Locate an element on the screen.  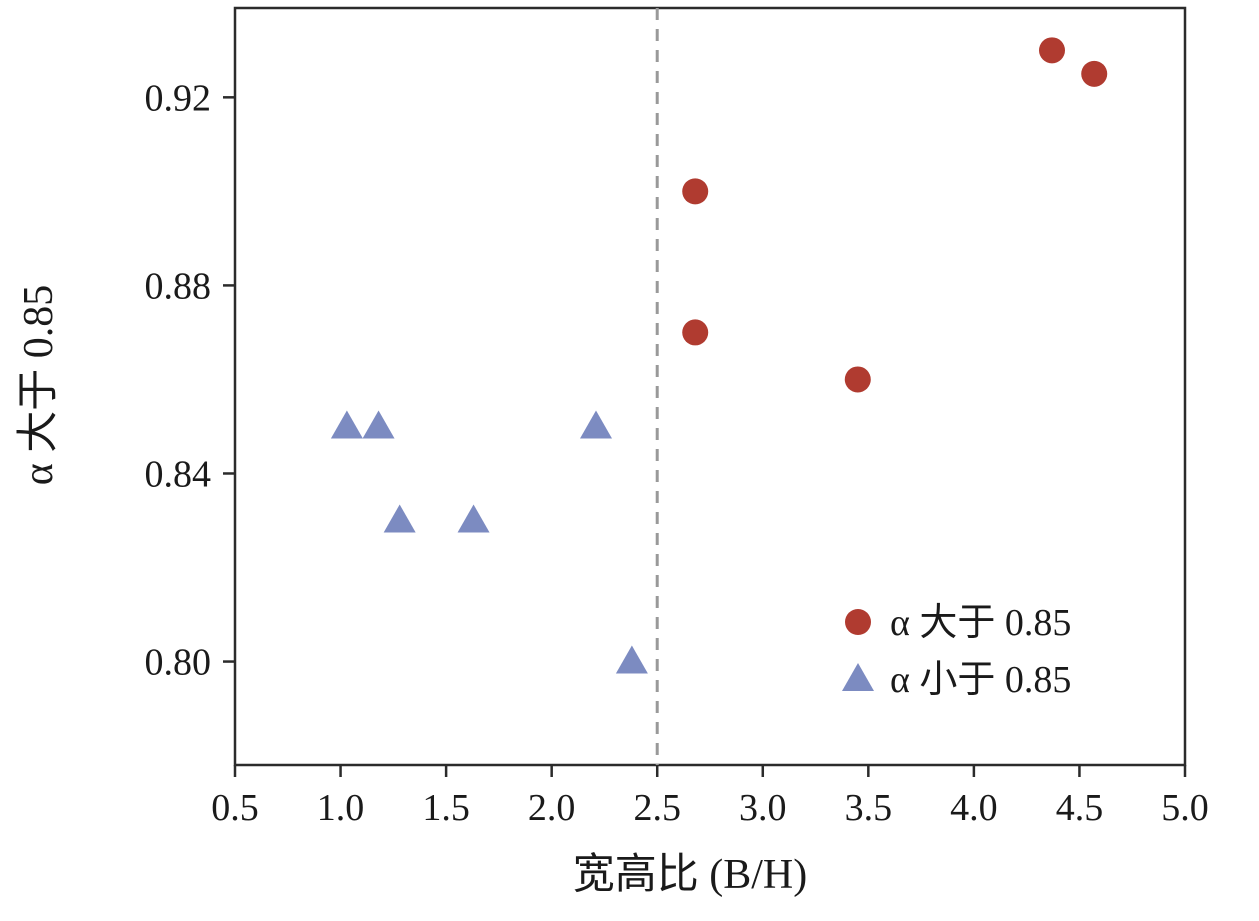
x-axis-label: 宽高比 (B/H) is located at coordinates (690, 874).